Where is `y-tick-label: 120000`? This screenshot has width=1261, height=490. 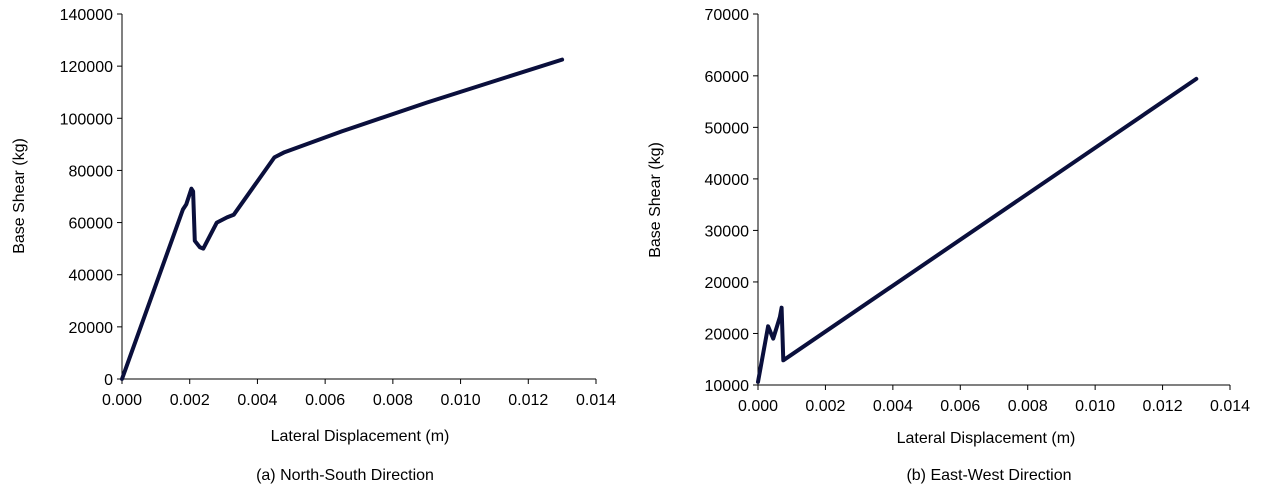 y-tick-label: 120000 is located at coordinates (86, 67).